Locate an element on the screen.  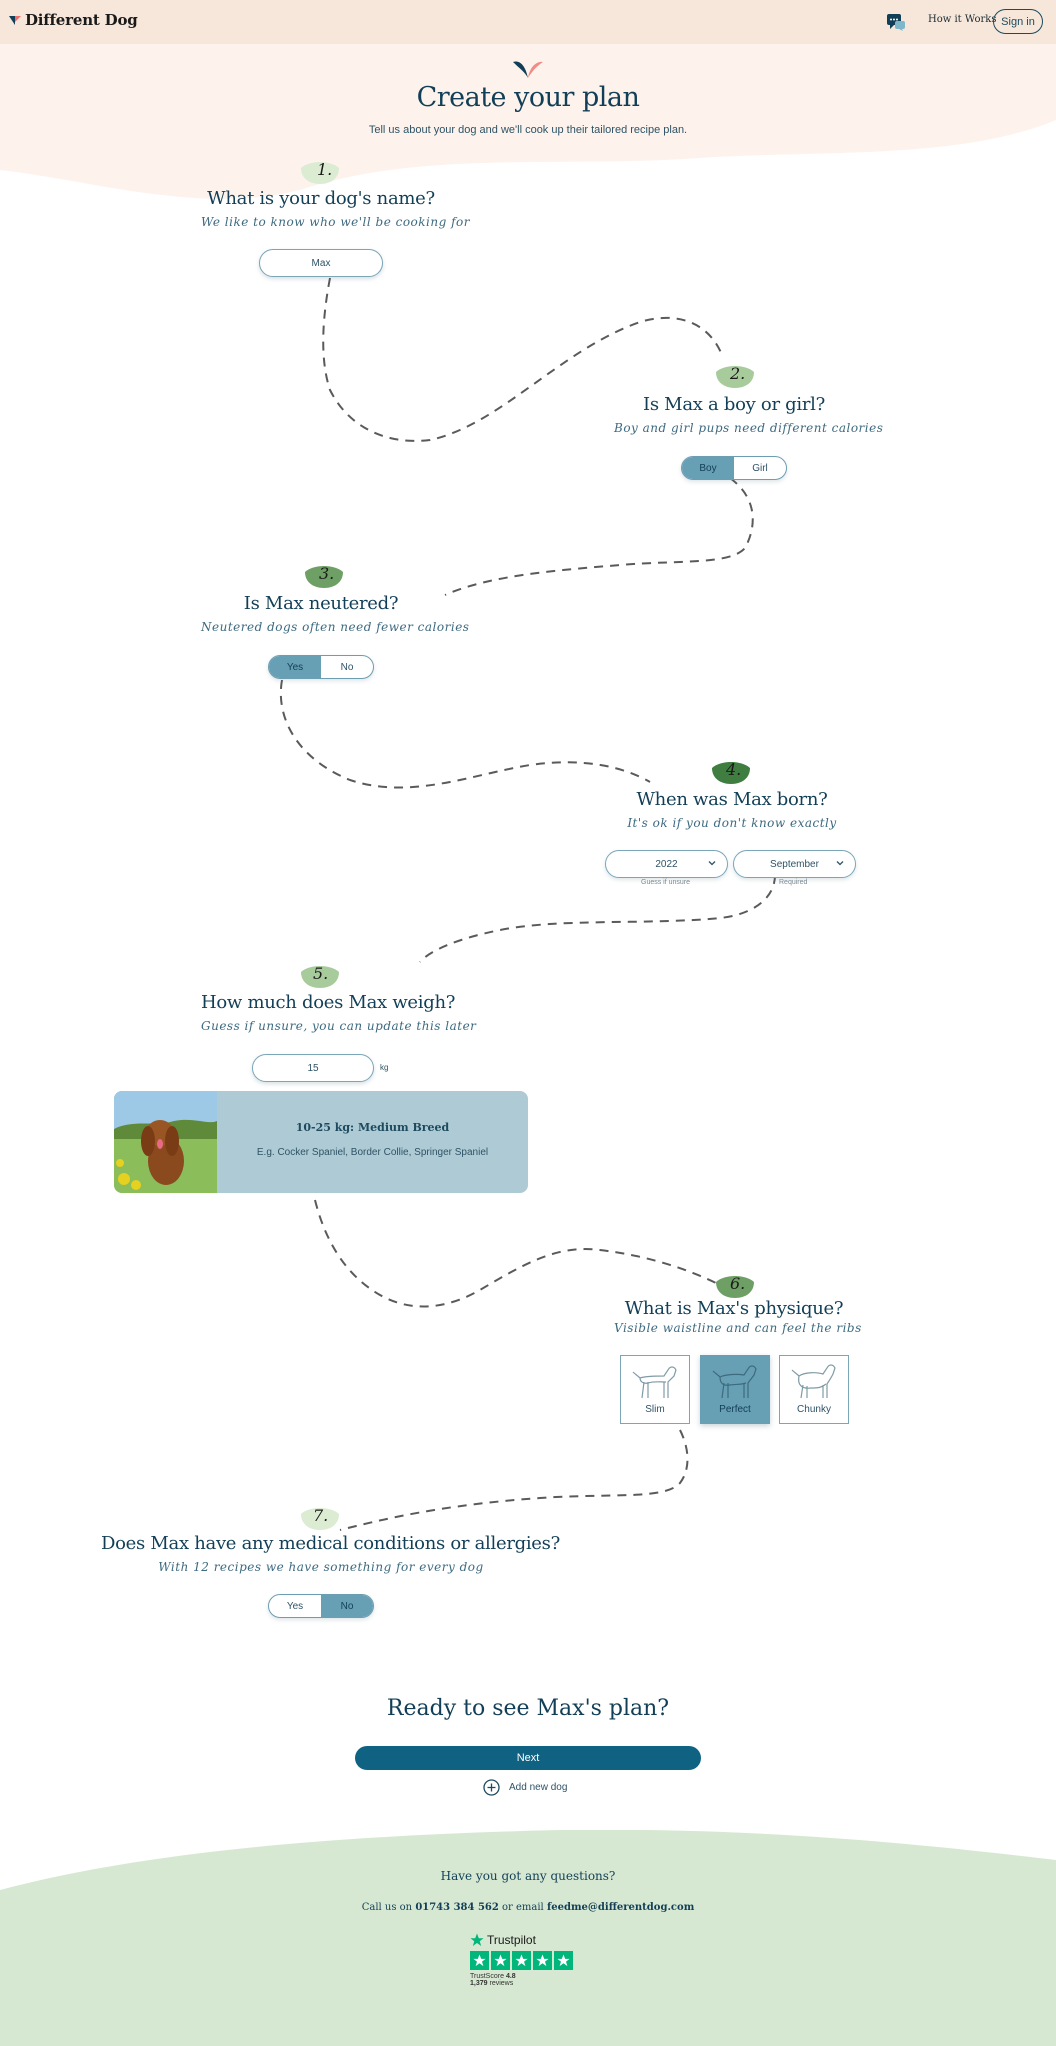
ready-title: Ready to see Max's plan? is located at coordinates (528, 1708).